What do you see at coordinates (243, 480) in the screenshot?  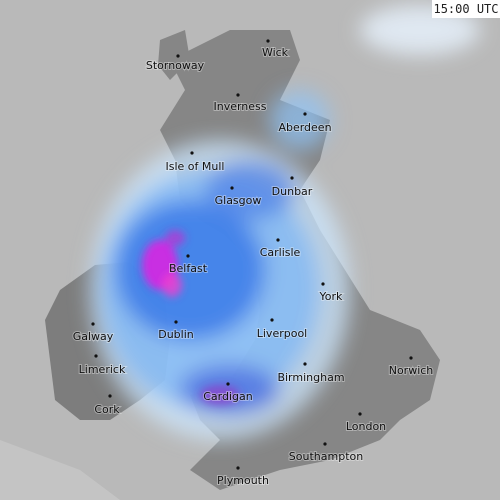 I see `place-label: Plymouth` at bounding box center [243, 480].